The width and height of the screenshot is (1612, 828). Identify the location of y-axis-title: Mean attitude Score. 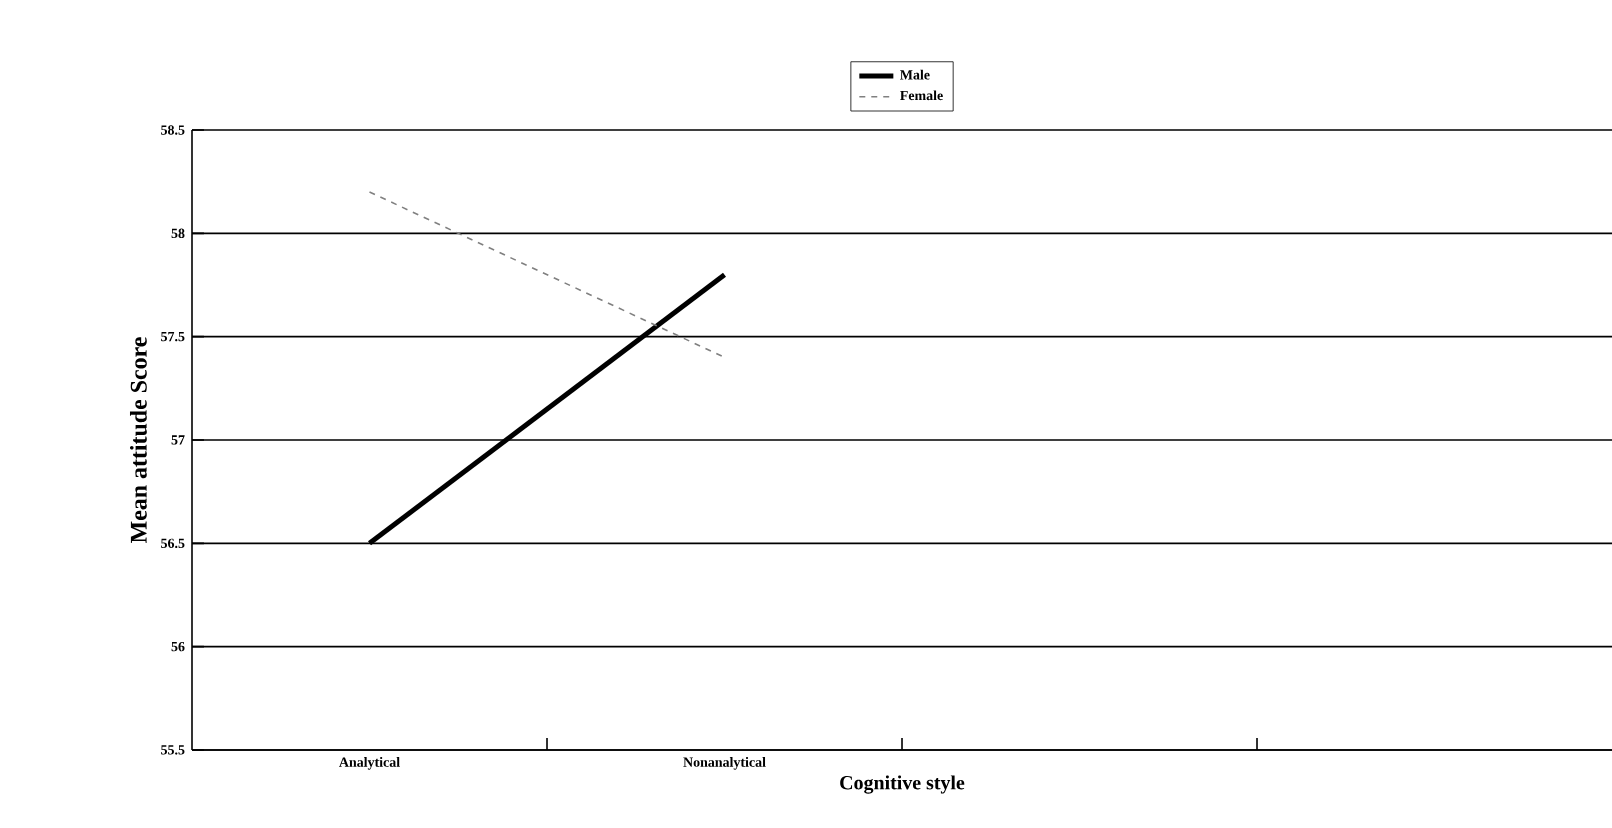
(138, 440).